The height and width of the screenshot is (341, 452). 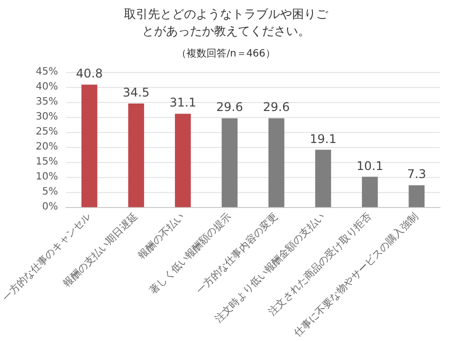 I want to click on y-tick-label: 30%, so click(x=47, y=117).